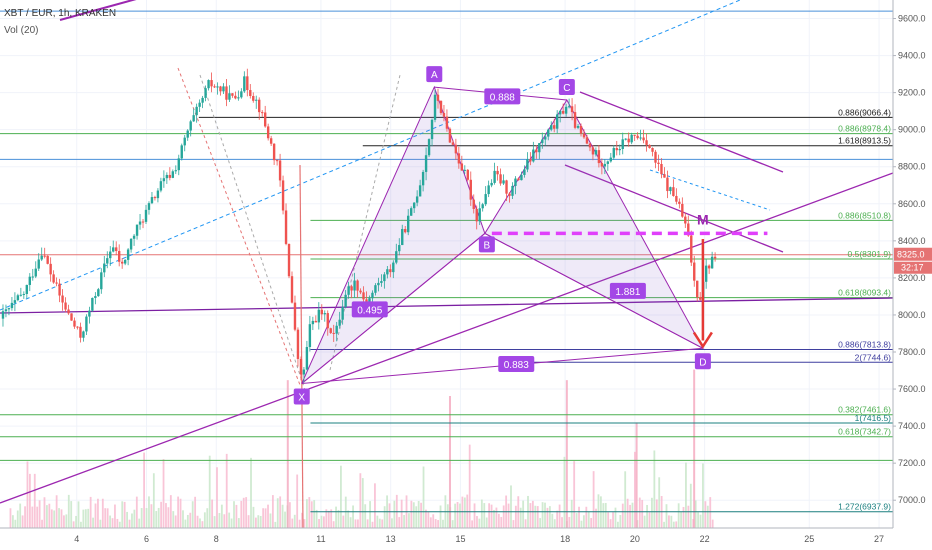 This screenshot has height=550, width=932. Describe the element at coordinates (21, 30) in the screenshot. I see `volume-indicator-label: Vol (20)` at that location.